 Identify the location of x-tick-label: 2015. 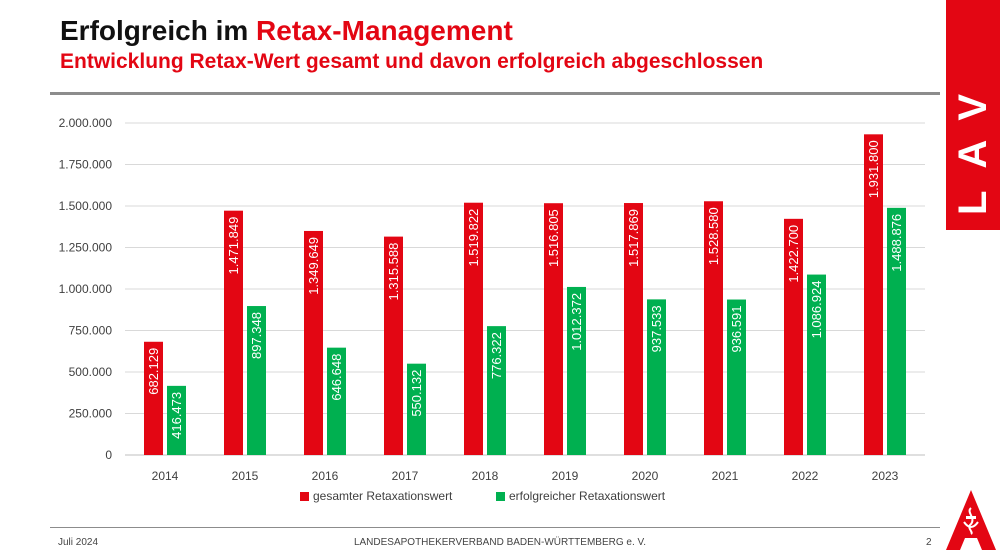
(245, 476).